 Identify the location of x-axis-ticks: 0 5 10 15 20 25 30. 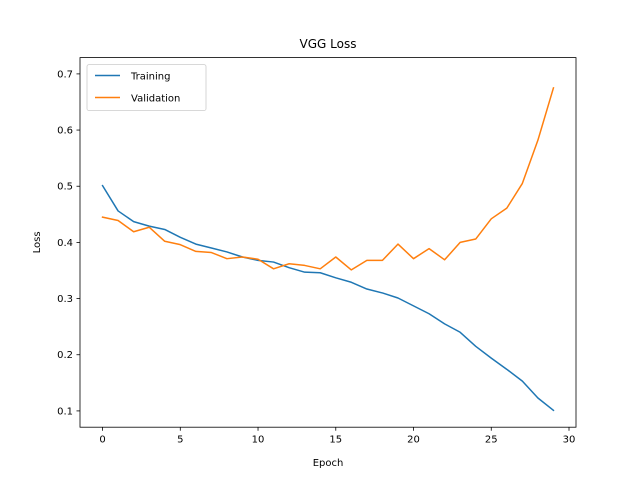
(337, 436).